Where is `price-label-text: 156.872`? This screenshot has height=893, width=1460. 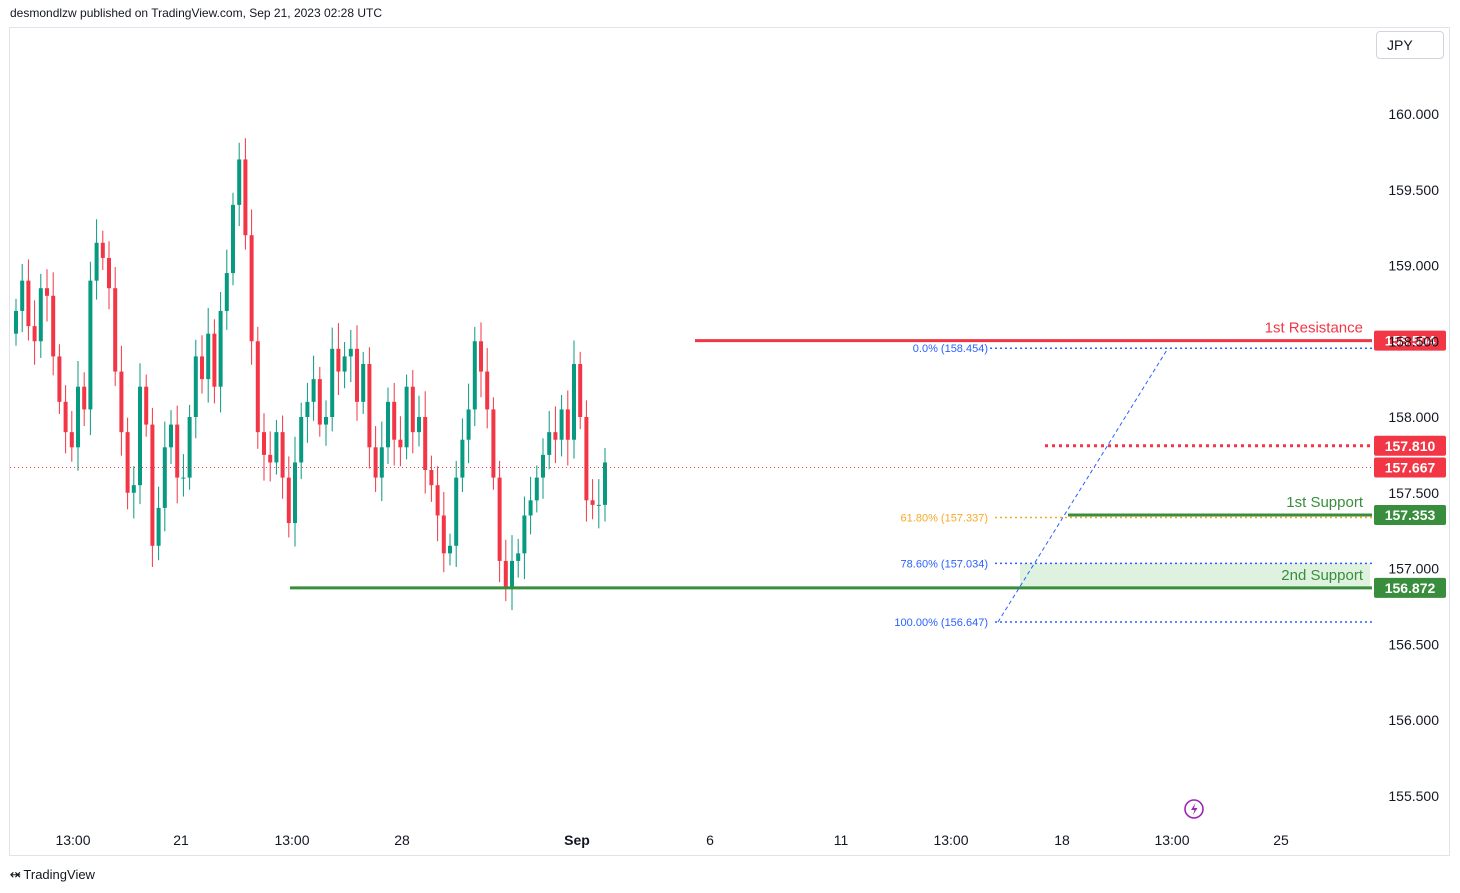
price-label-text: 156.872 is located at coordinates (1410, 588).